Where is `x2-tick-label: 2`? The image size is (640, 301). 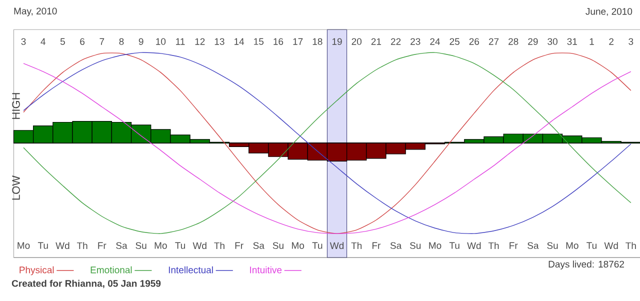 x2-tick-label: 2 is located at coordinates (611, 41).